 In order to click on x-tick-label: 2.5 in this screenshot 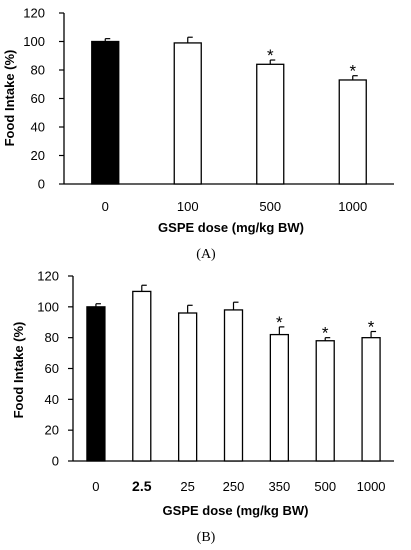, I will do `click(142, 486)`.